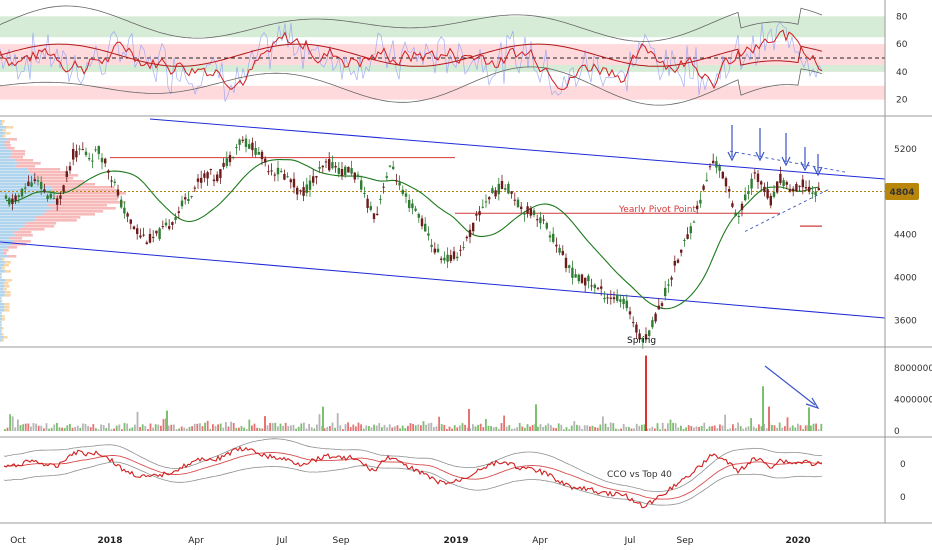 The width and height of the screenshot is (932, 550). What do you see at coordinates (905, 236) in the screenshot?
I see `price-tick-label: 4400` at bounding box center [905, 236].